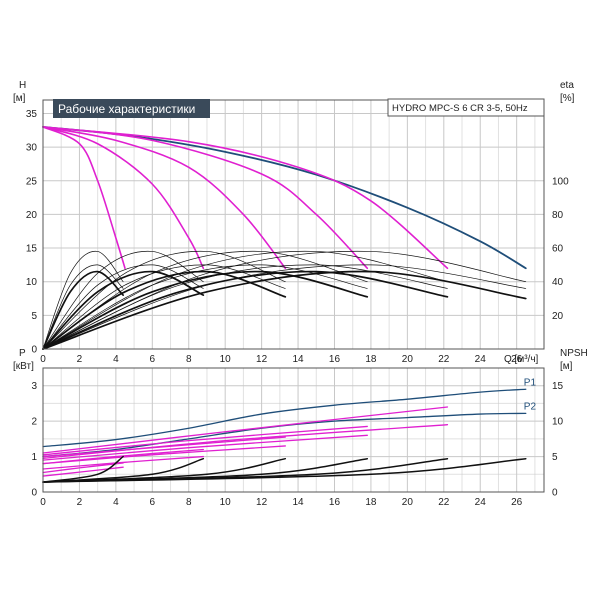 The width and height of the screenshot is (600, 605). Describe the element at coordinates (22, 353) in the screenshot. I see `y-axis-name: P` at that location.